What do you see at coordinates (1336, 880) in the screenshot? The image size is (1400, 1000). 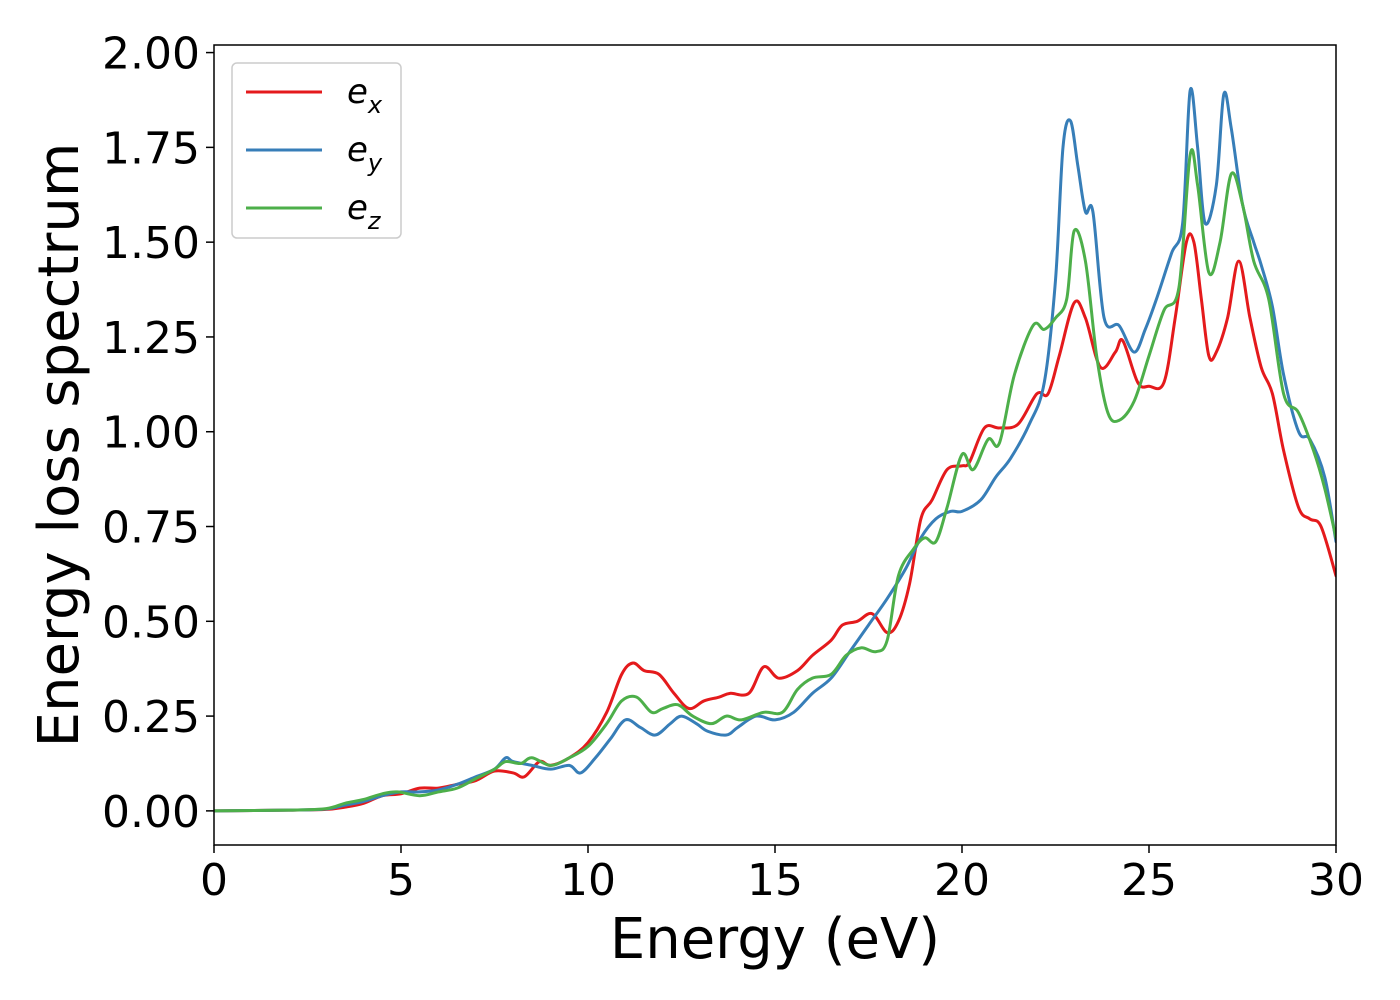 I see `x-tick-label: 30` at bounding box center [1336, 880].